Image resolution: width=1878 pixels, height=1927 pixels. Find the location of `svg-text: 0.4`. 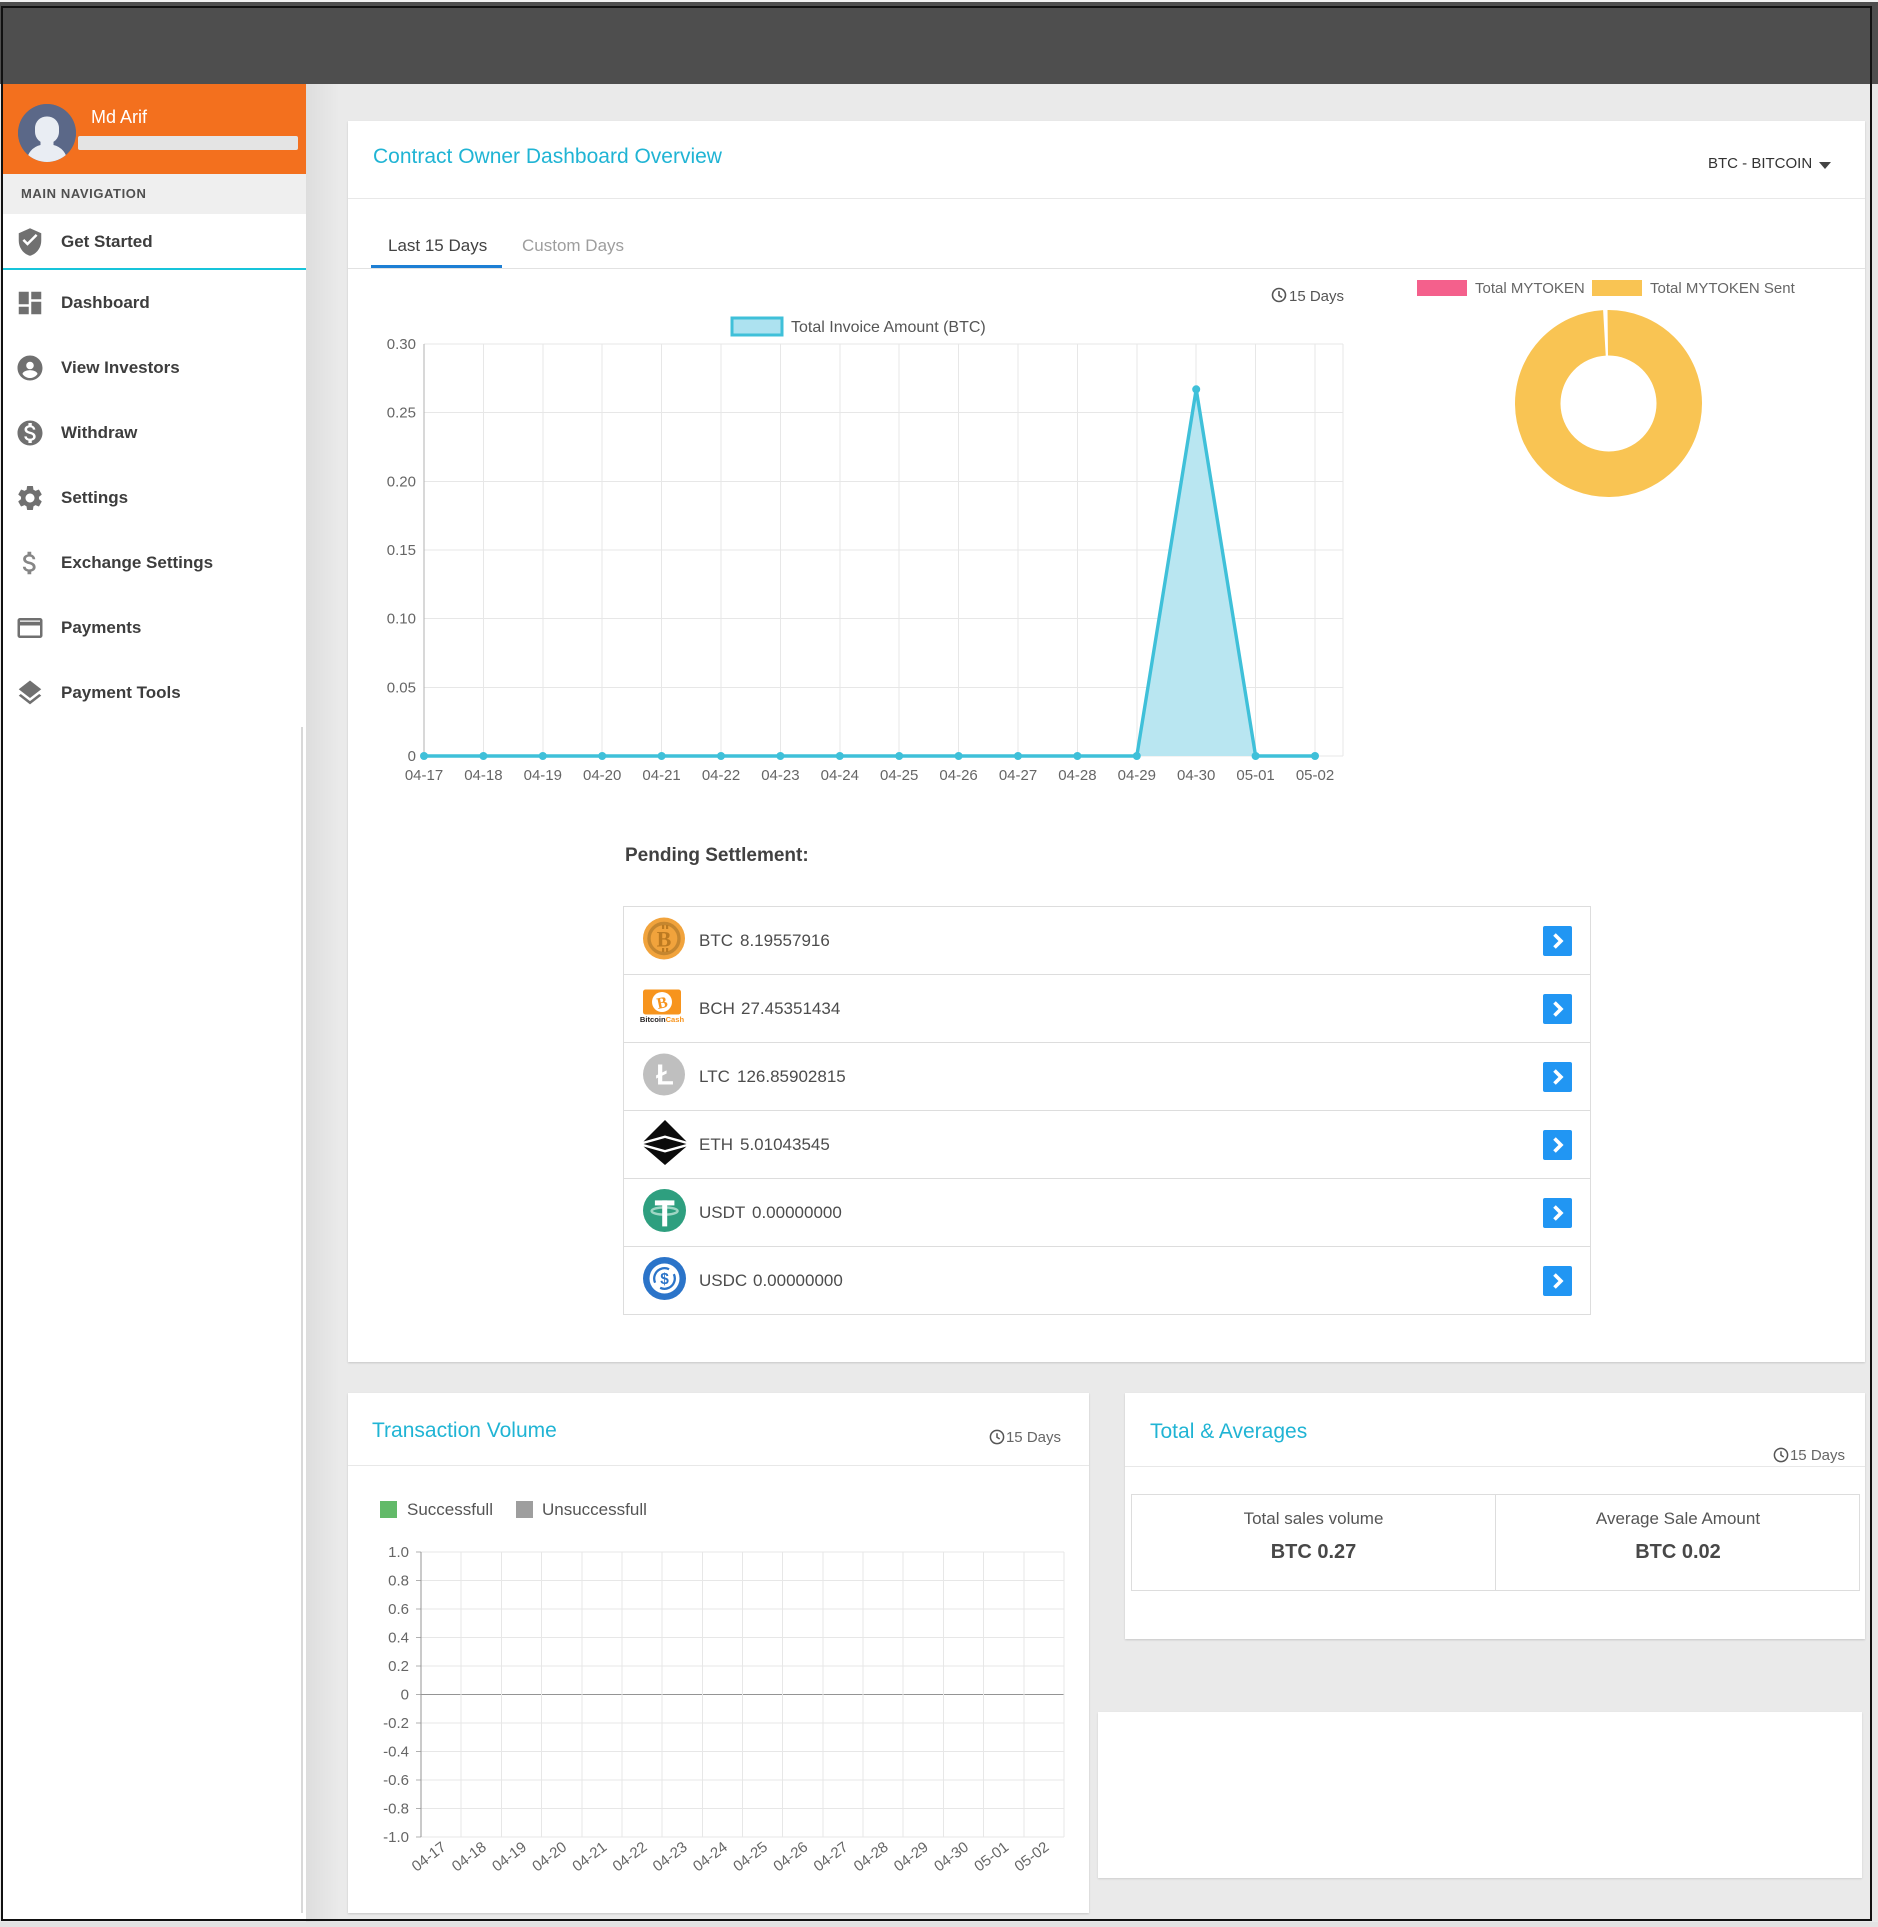

svg-text: 0.4 is located at coordinates (398, 1638).